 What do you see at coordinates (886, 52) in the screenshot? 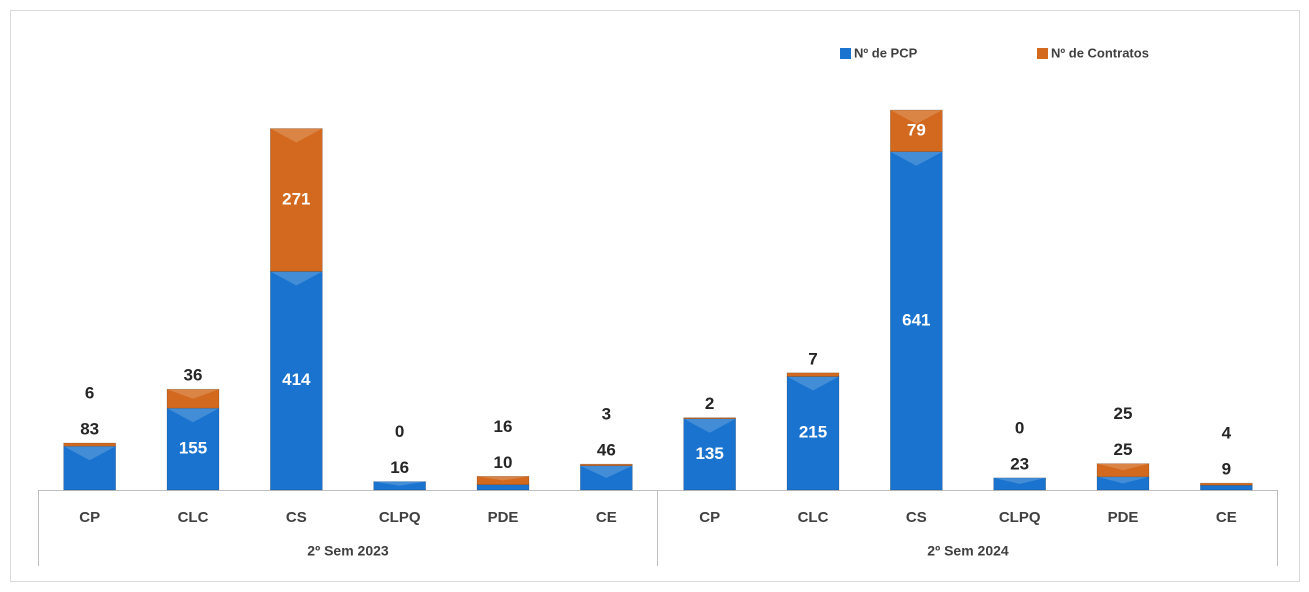
I see `legend-label: Nº de PCP` at bounding box center [886, 52].